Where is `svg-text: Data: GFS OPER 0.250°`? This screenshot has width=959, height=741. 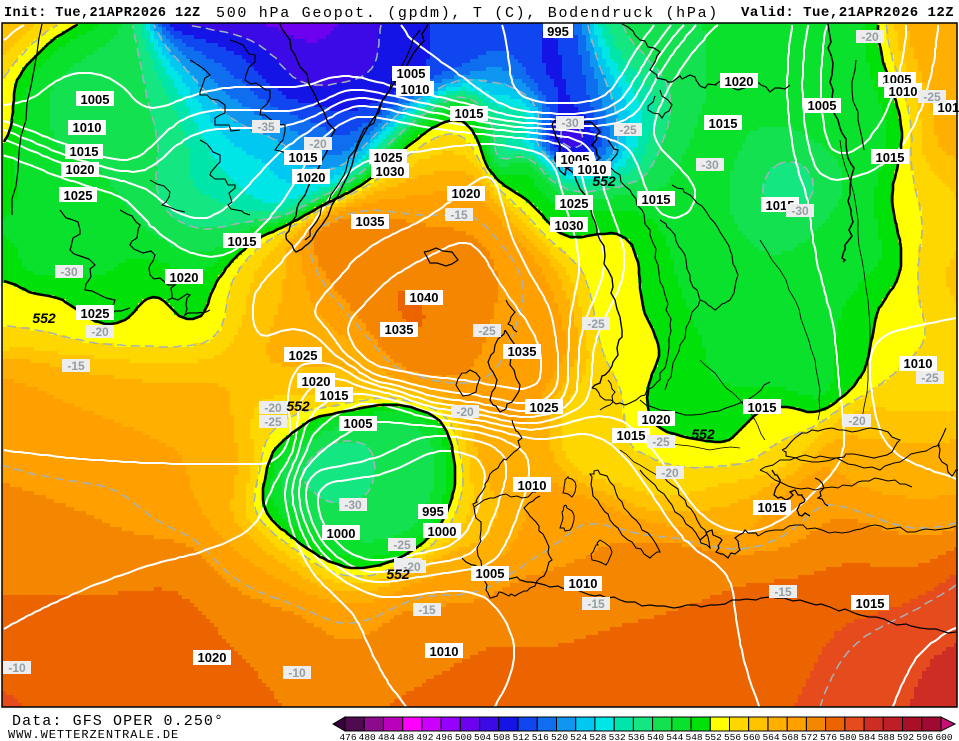
svg-text: Data: GFS OPER 0.250° is located at coordinates (118, 721).